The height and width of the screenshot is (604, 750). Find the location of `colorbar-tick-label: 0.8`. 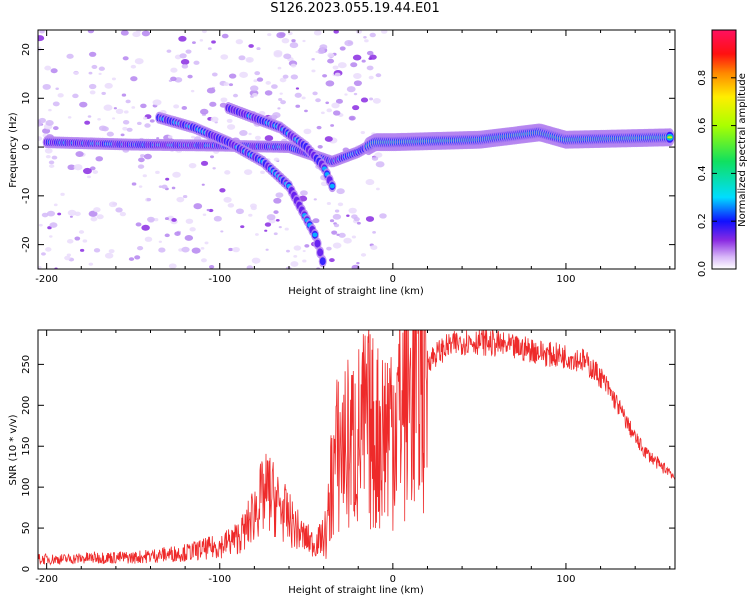

colorbar-tick-label: 0.8 is located at coordinates (702, 78).